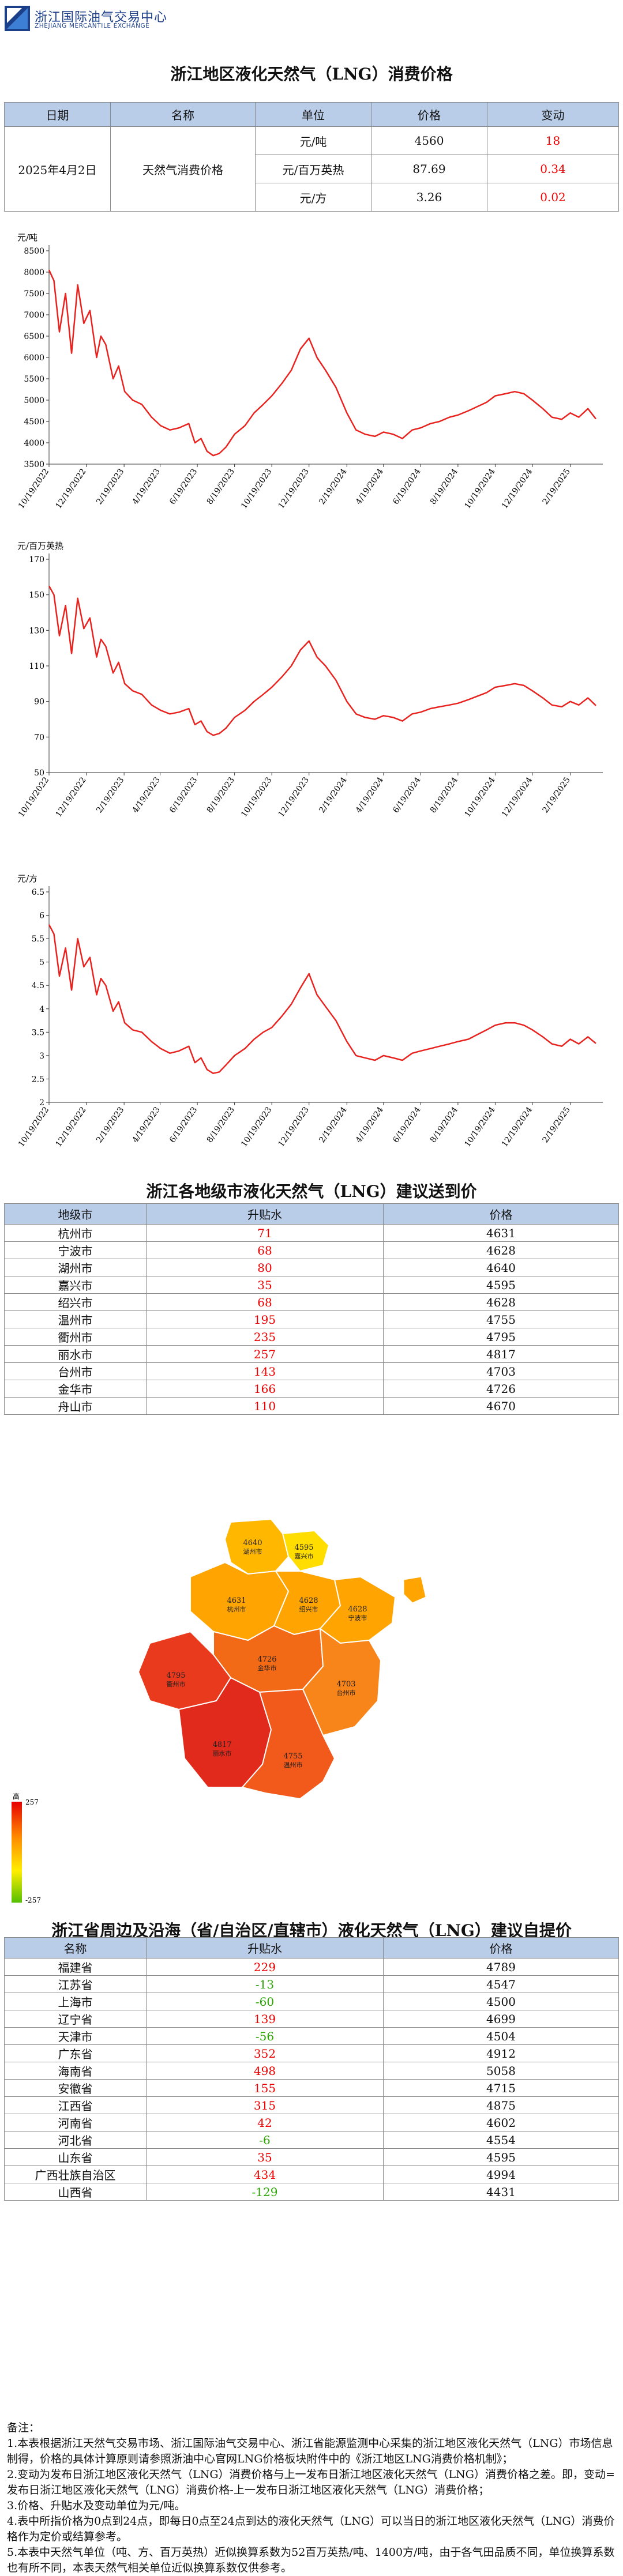 The height and width of the screenshot is (2576, 623). Describe the element at coordinates (501, 1406) in the screenshot. I see `city-price-cell: 4670` at that location.